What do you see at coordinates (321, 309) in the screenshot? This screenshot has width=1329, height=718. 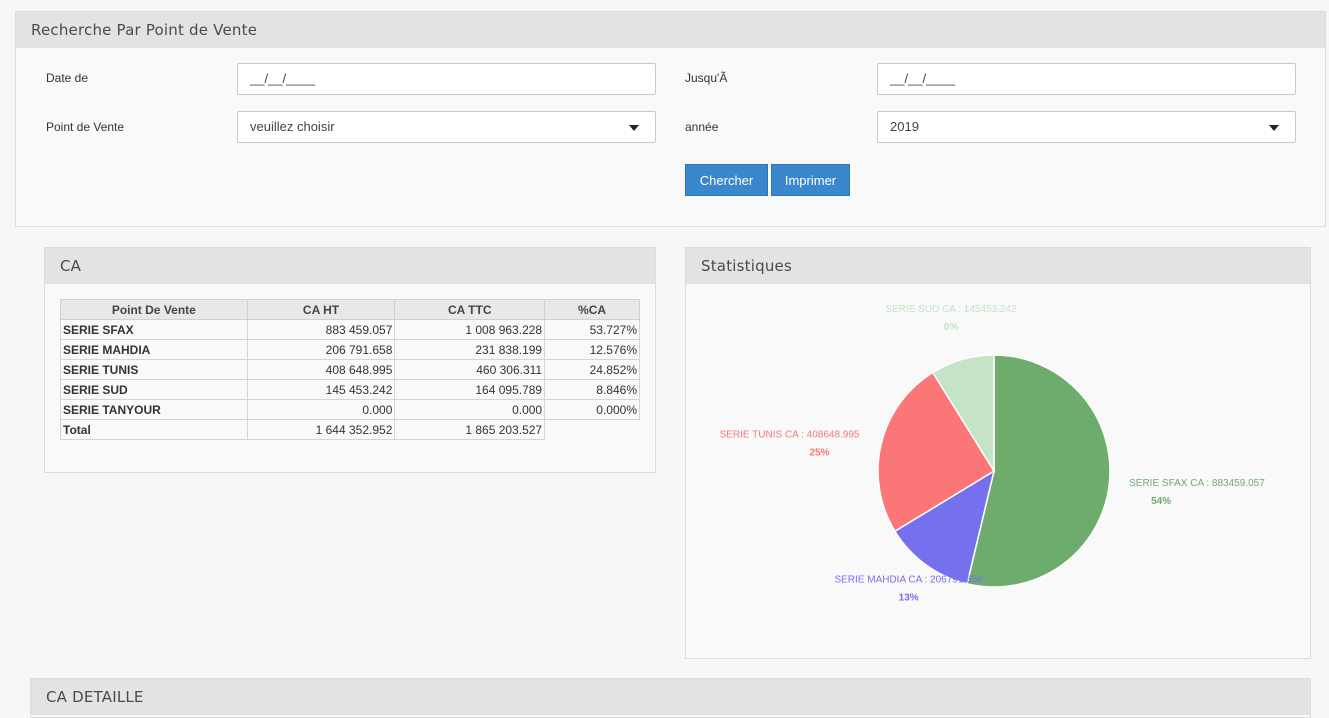 I see `column-header: CA HT` at bounding box center [321, 309].